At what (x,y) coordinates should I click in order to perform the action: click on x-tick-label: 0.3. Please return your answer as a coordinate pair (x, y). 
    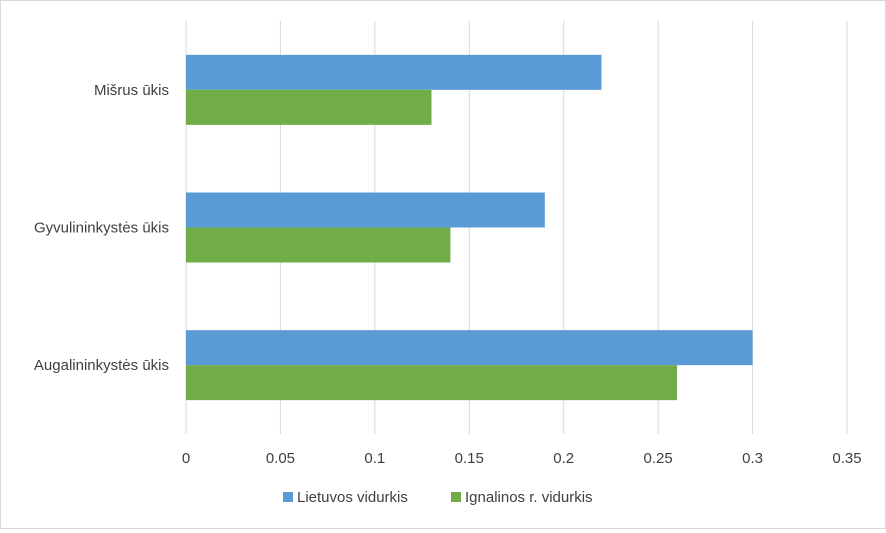
    Looking at the image, I should click on (752, 458).